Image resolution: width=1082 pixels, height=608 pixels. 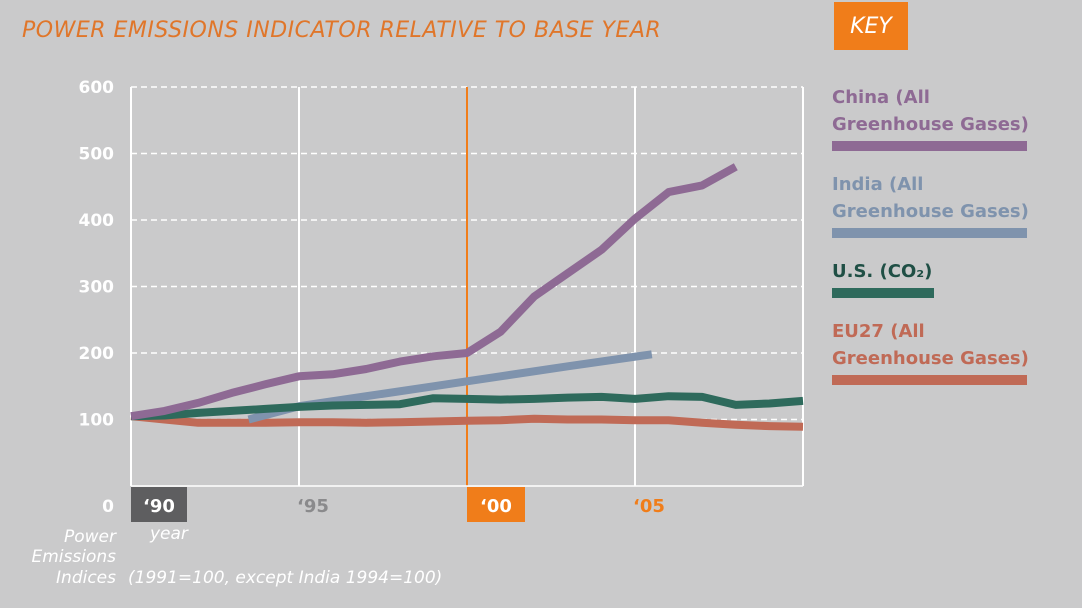 I want to click on legend-label-china: China (All Greenhouse Gases), so click(x=930, y=111).